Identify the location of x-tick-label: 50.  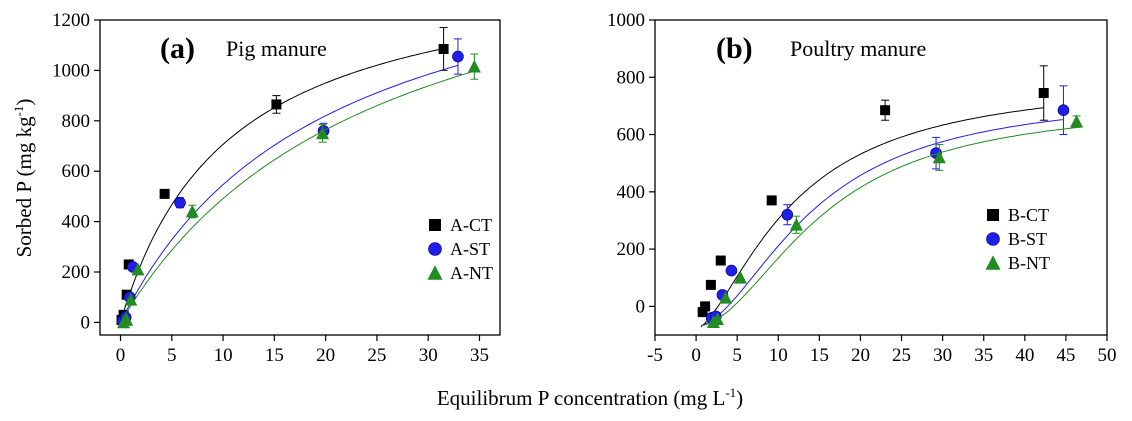
(1107, 355).